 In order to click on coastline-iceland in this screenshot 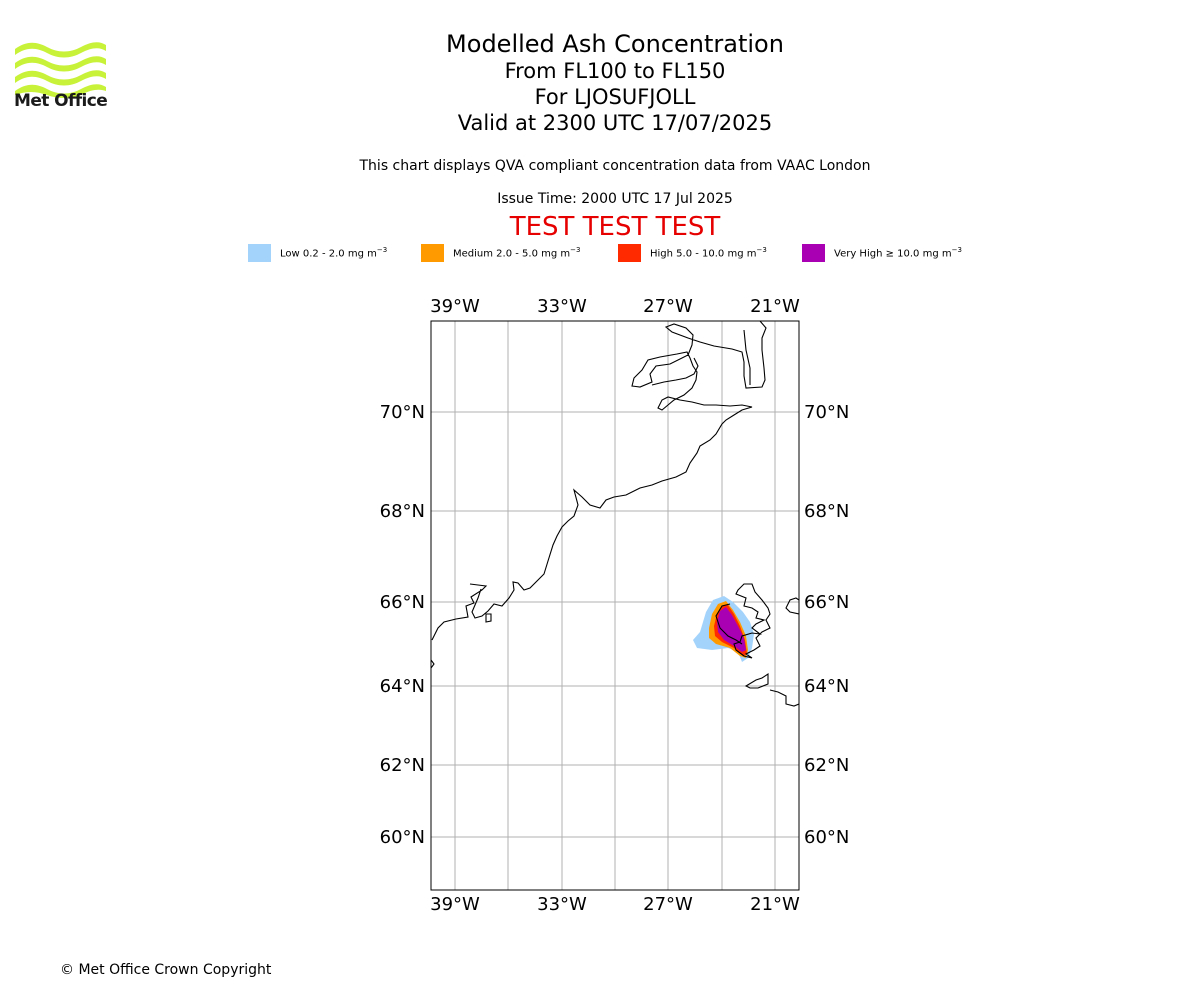, I will do `click(752, 621)`.